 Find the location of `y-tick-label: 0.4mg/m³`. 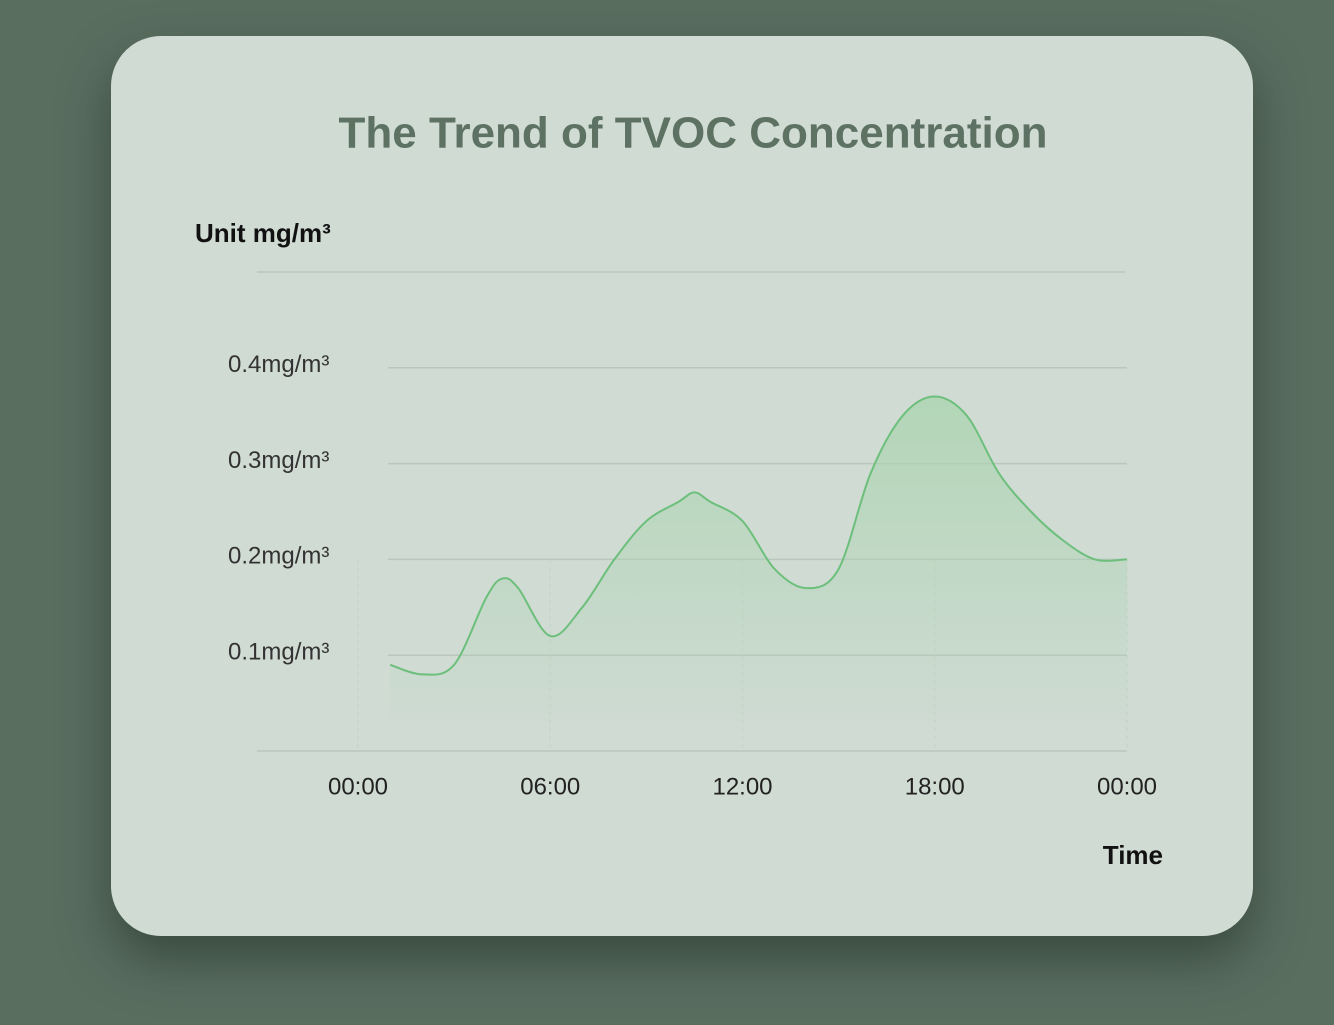

y-tick-label: 0.4mg/m³ is located at coordinates (278, 364).